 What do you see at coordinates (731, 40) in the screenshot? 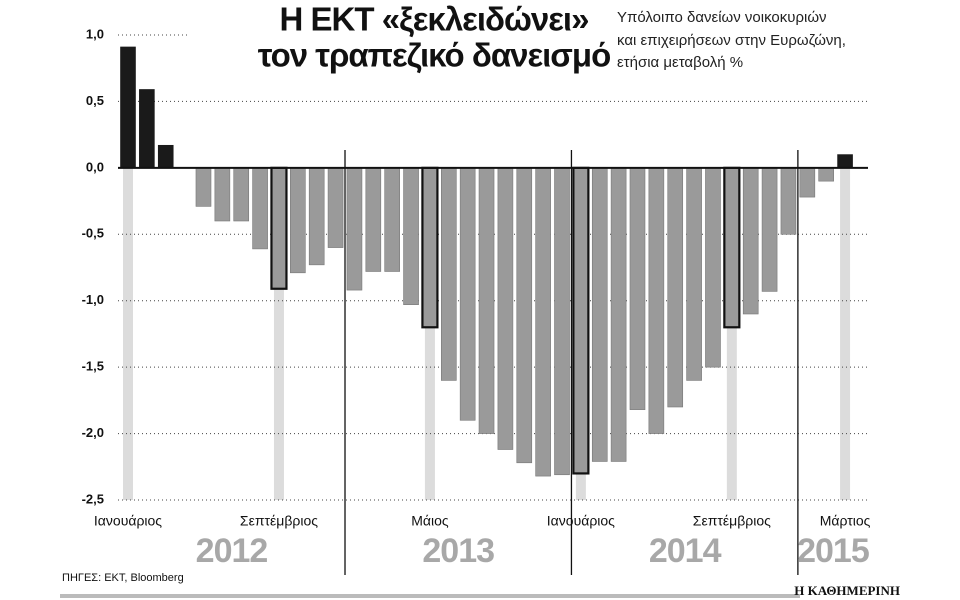
I see `chart-subtitle: και επιχειρήσεων στην Ευρωζώνη,` at bounding box center [731, 40].